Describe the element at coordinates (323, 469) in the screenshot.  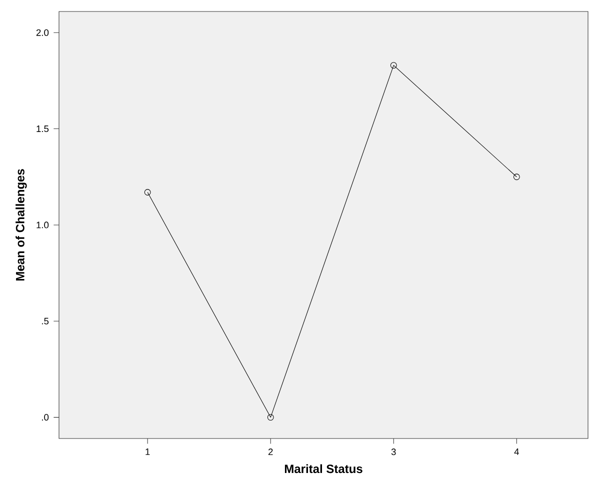
I see `x-axis-title: Marital Status` at that location.